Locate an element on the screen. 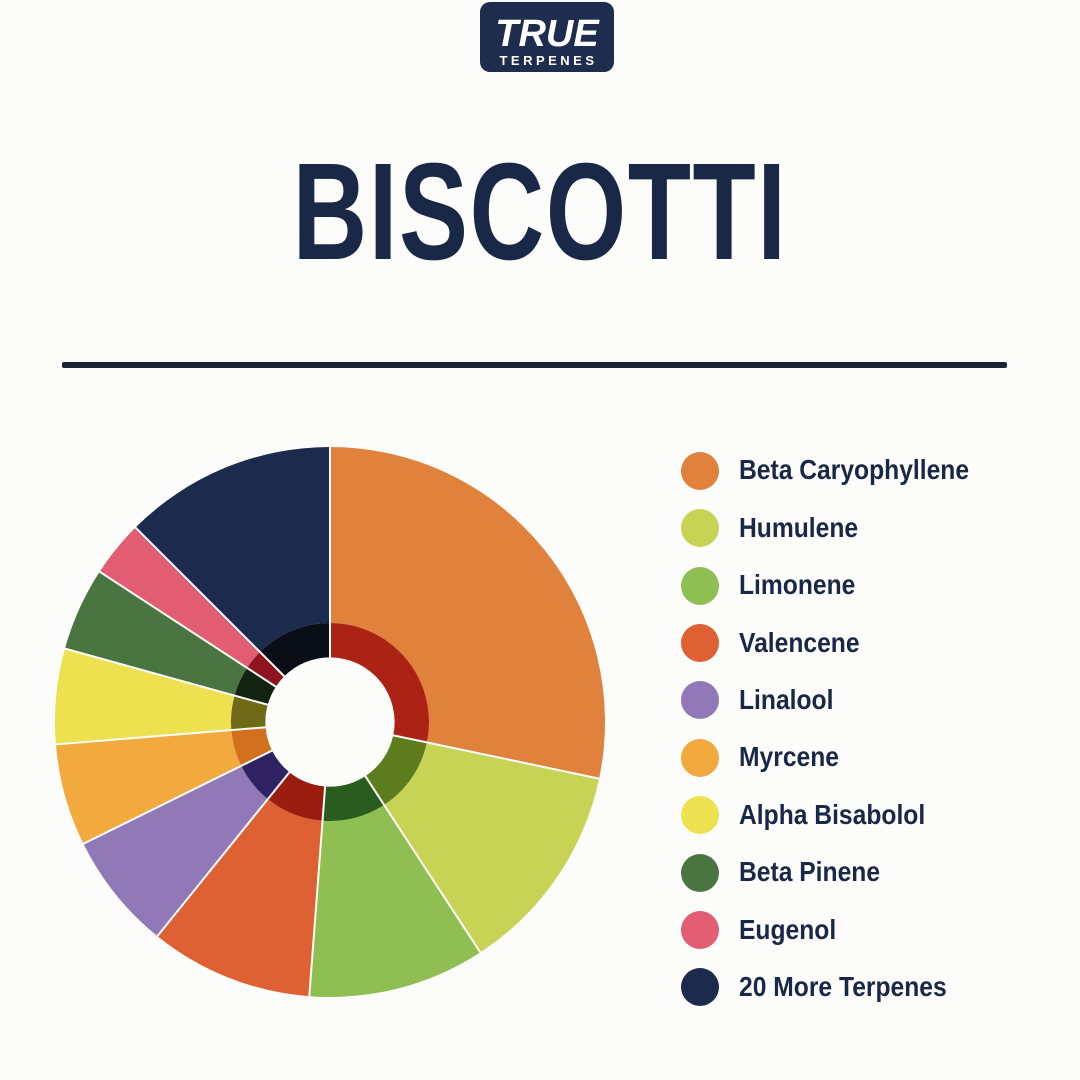  pie-inner-ring-myrcene is located at coordinates (252, 746).